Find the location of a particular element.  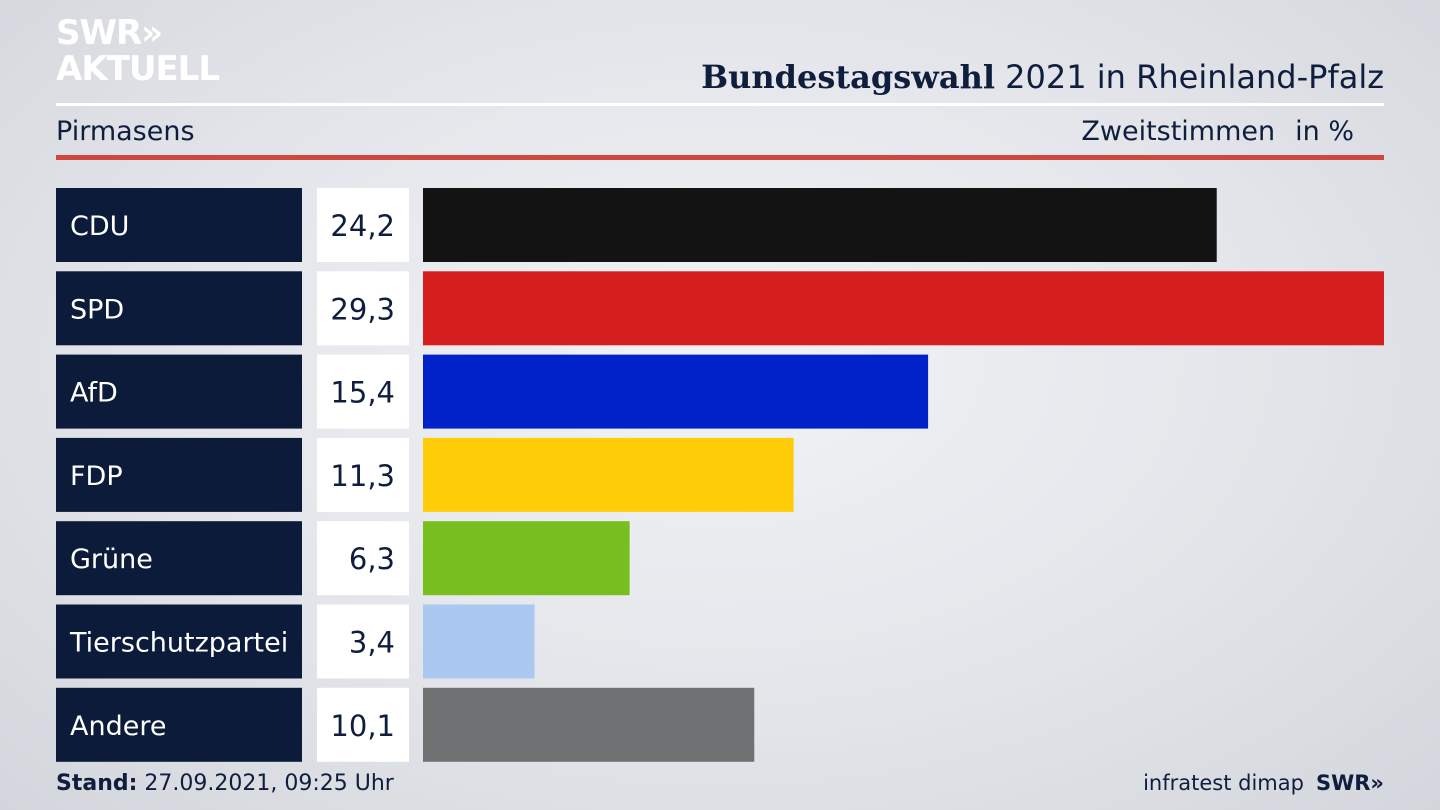

party-label-andere: Andere is located at coordinates (118, 726).